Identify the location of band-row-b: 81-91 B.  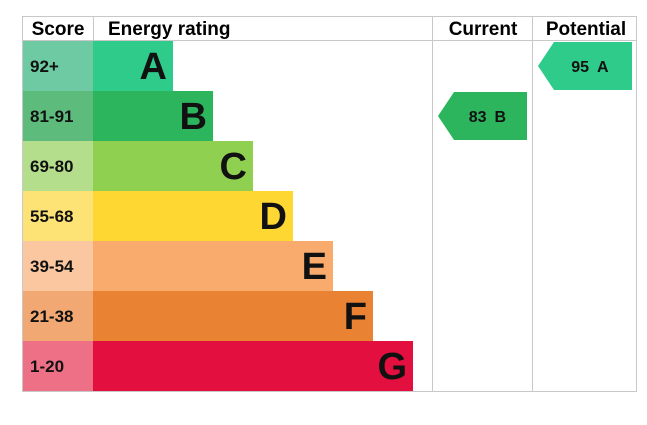
(117, 116).